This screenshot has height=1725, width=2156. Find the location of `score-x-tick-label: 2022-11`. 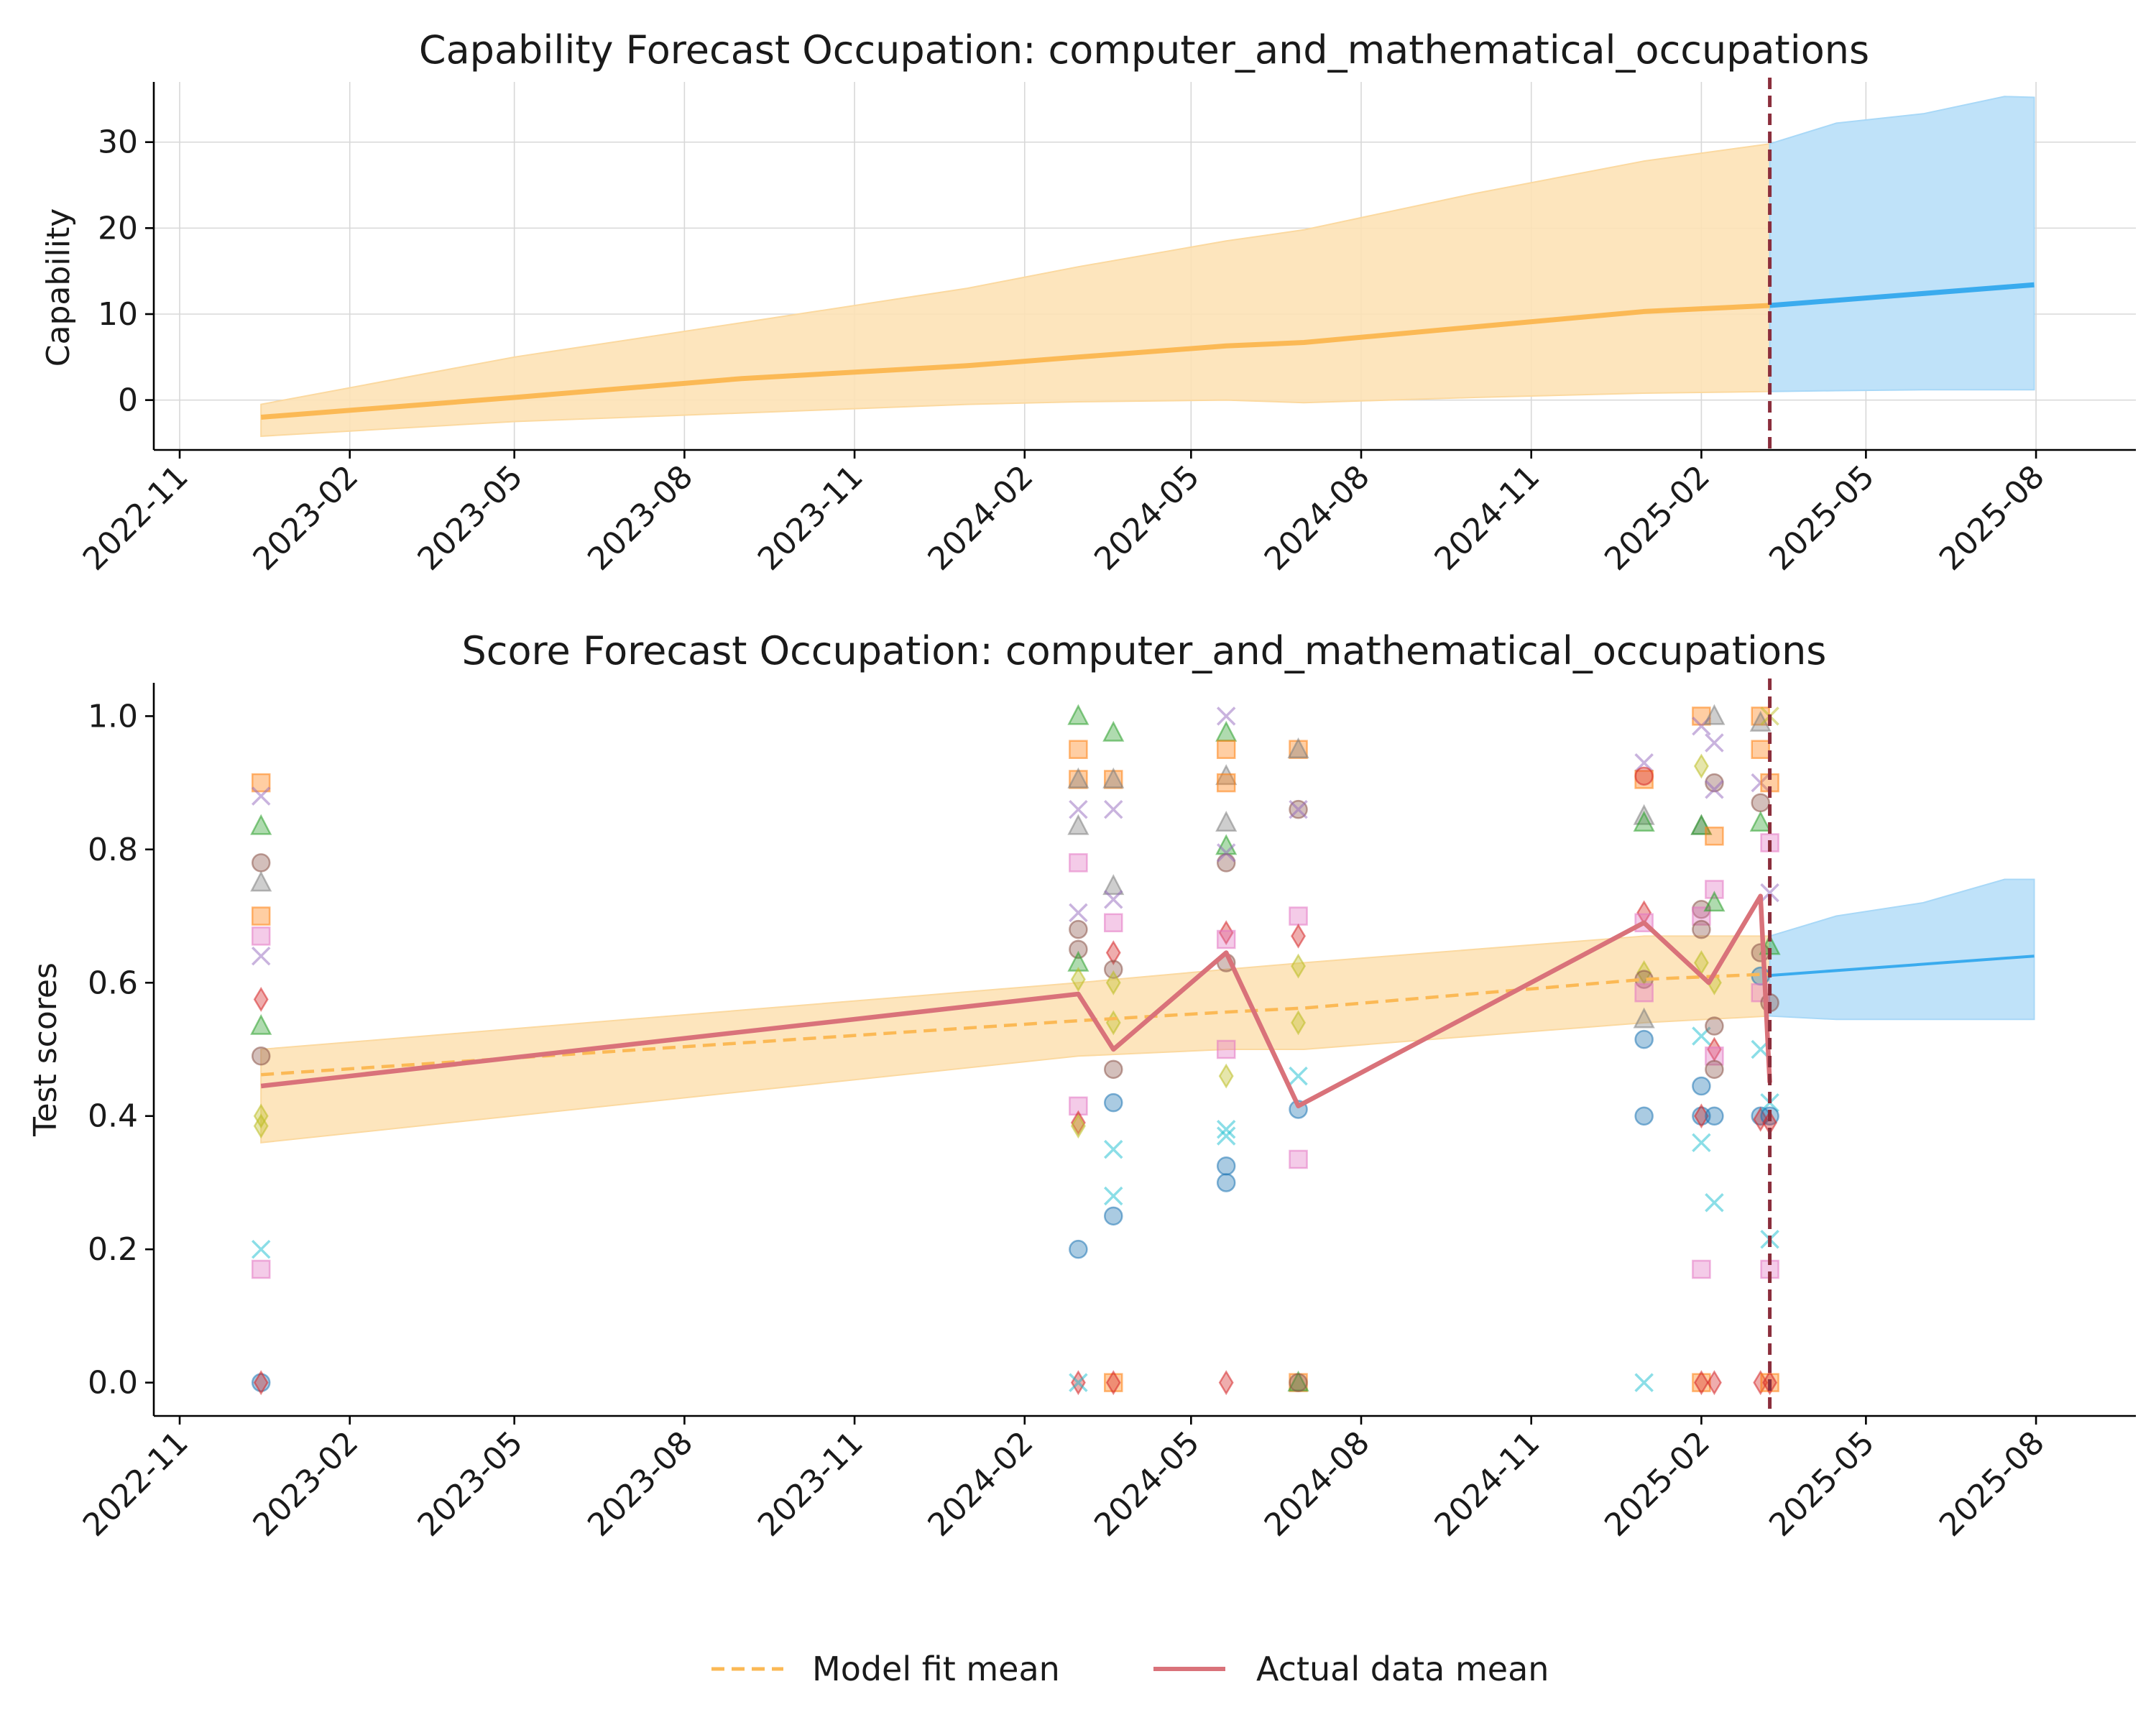

score-x-tick-label: 2022-11 is located at coordinates (135, 1484).